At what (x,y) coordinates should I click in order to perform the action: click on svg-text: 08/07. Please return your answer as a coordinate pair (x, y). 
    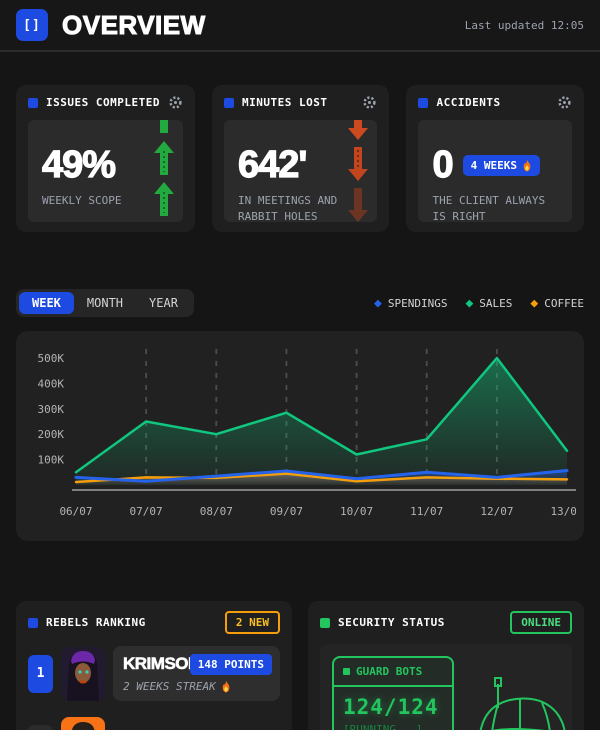
    Looking at the image, I should click on (216, 511).